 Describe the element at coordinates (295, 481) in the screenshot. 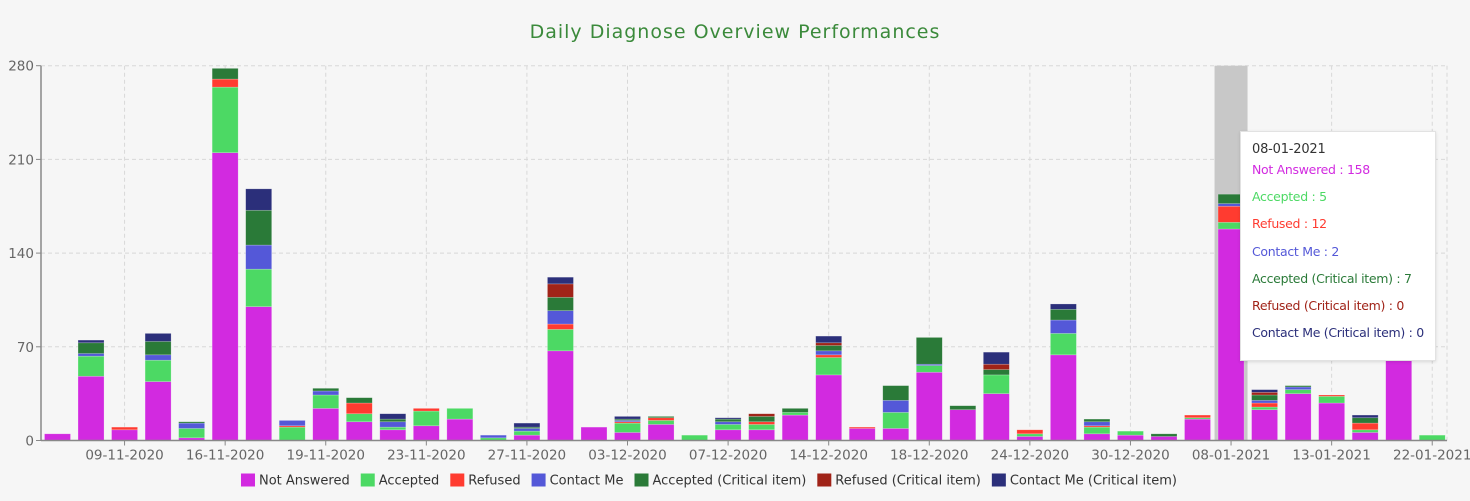

I see `legend-item: Not Answered` at that location.